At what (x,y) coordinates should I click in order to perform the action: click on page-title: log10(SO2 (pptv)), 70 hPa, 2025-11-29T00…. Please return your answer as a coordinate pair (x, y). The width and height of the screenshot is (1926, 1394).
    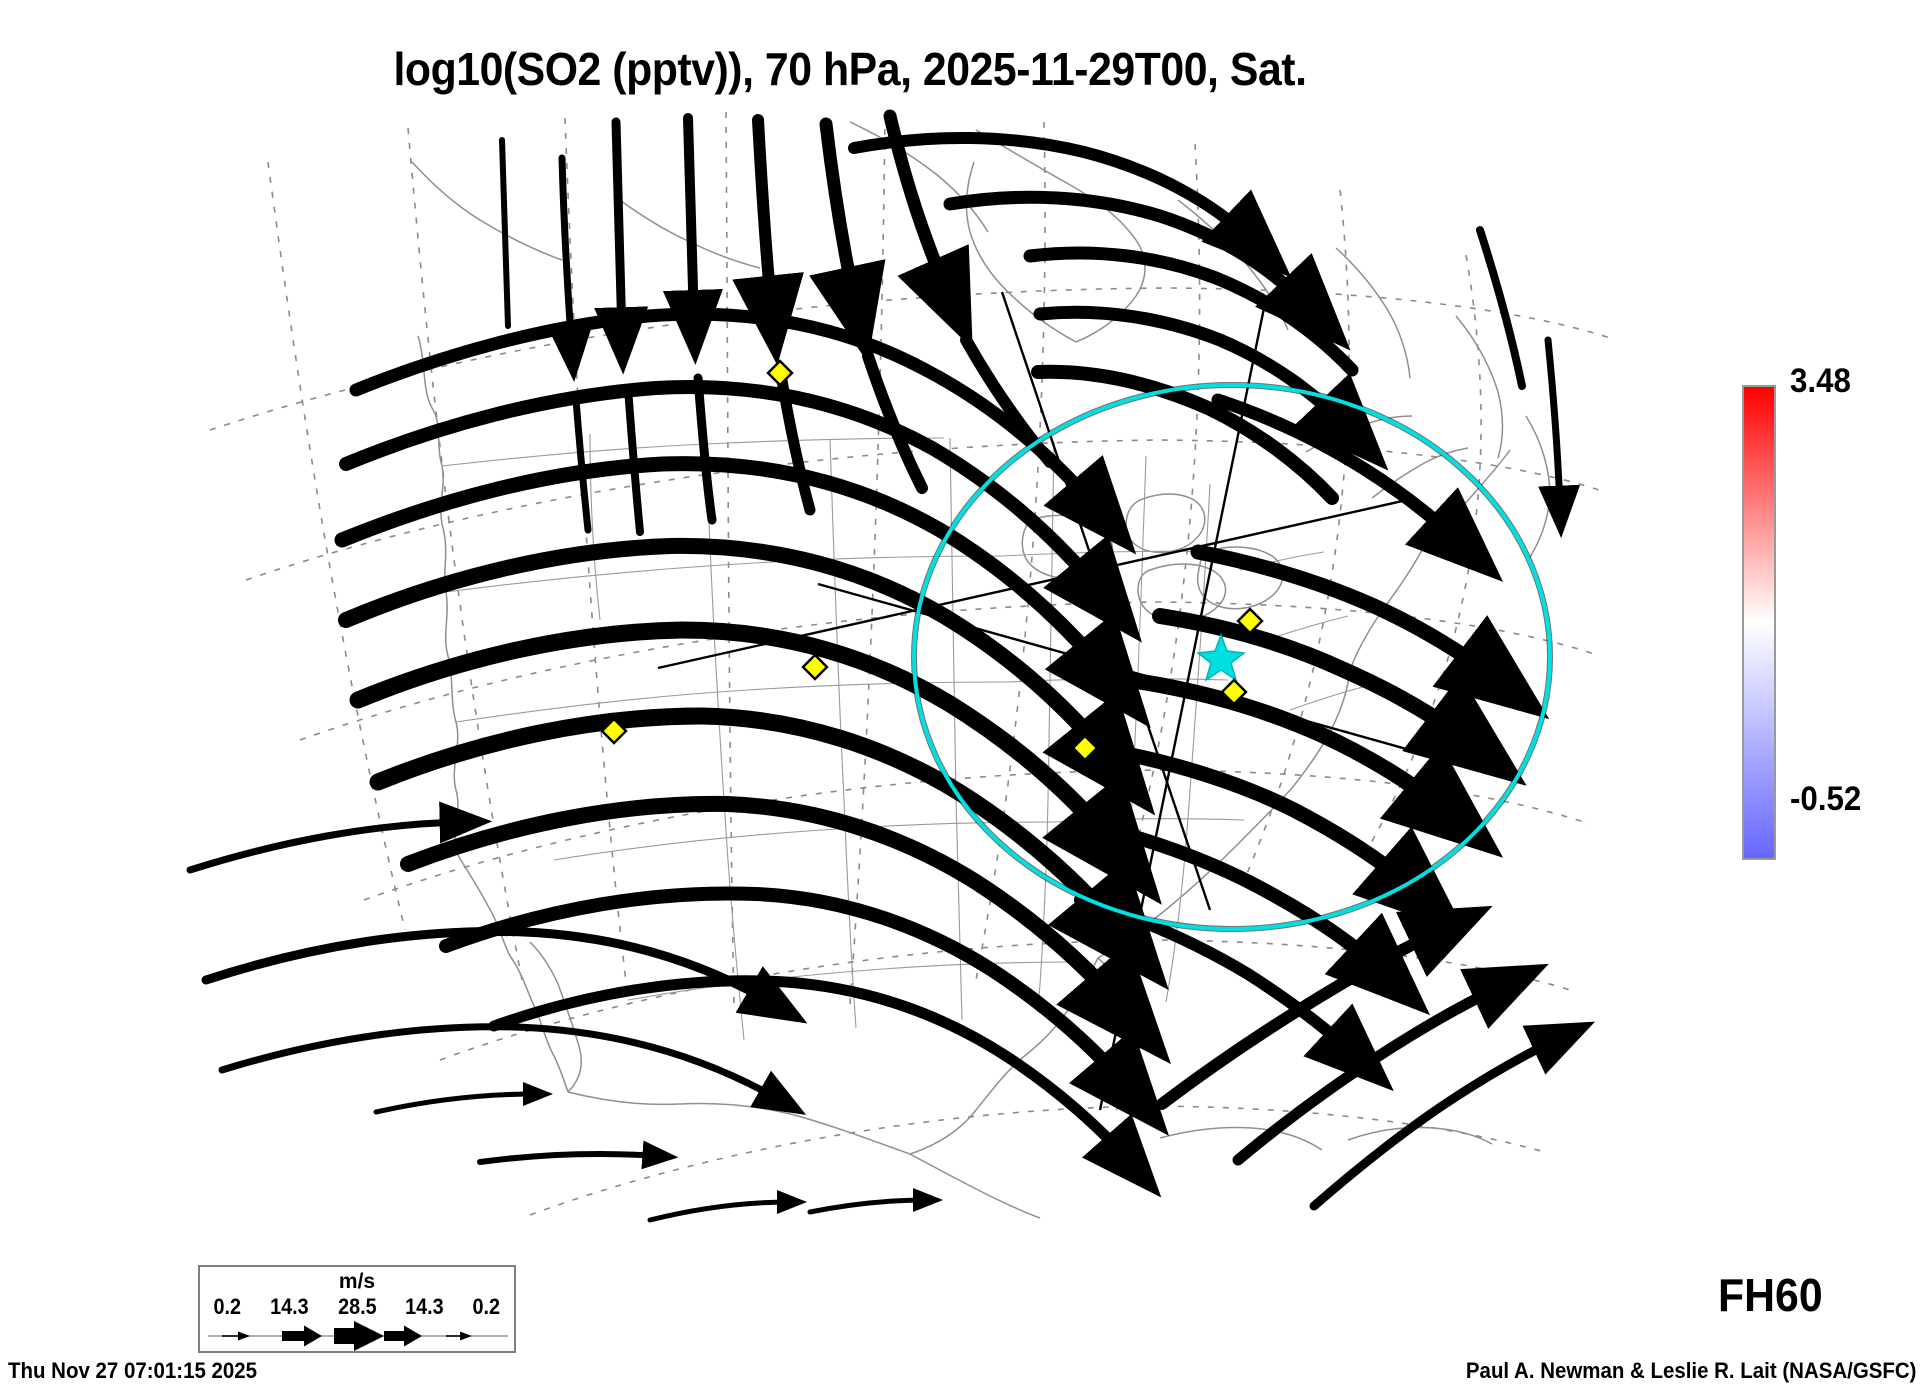
    Looking at the image, I should click on (850, 69).